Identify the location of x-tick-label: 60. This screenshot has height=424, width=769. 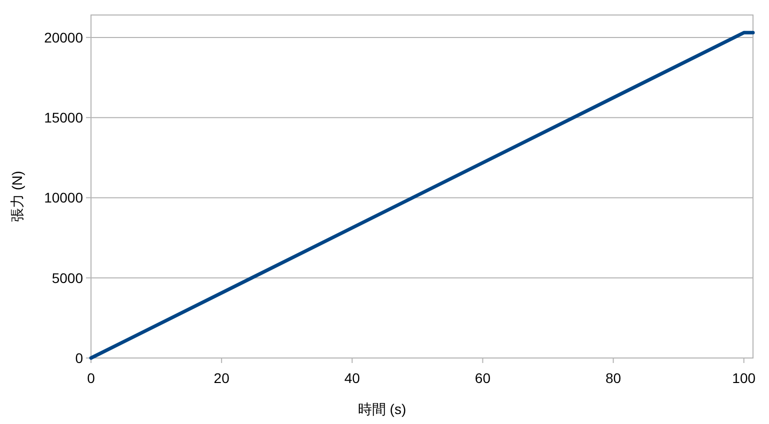
(482, 378).